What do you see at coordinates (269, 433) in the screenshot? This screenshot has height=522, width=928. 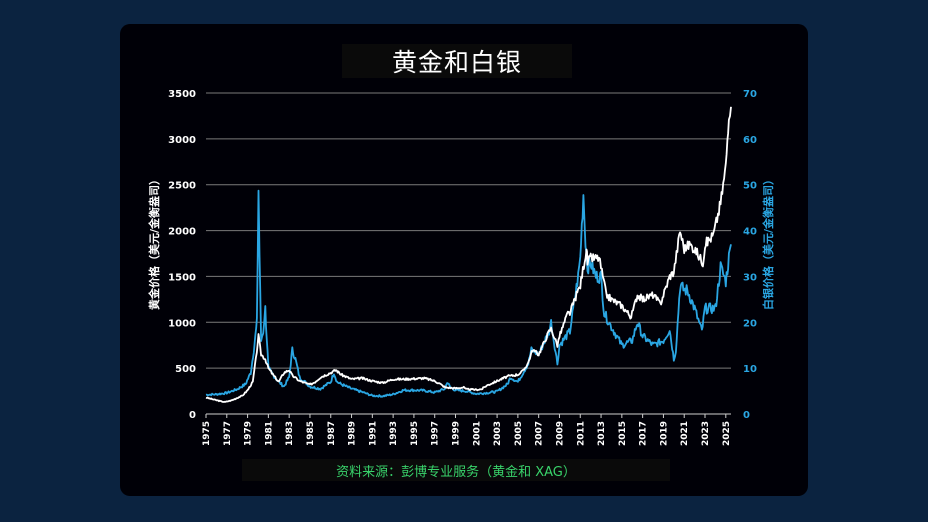 I see `x-tick-label: 1981` at bounding box center [269, 433].